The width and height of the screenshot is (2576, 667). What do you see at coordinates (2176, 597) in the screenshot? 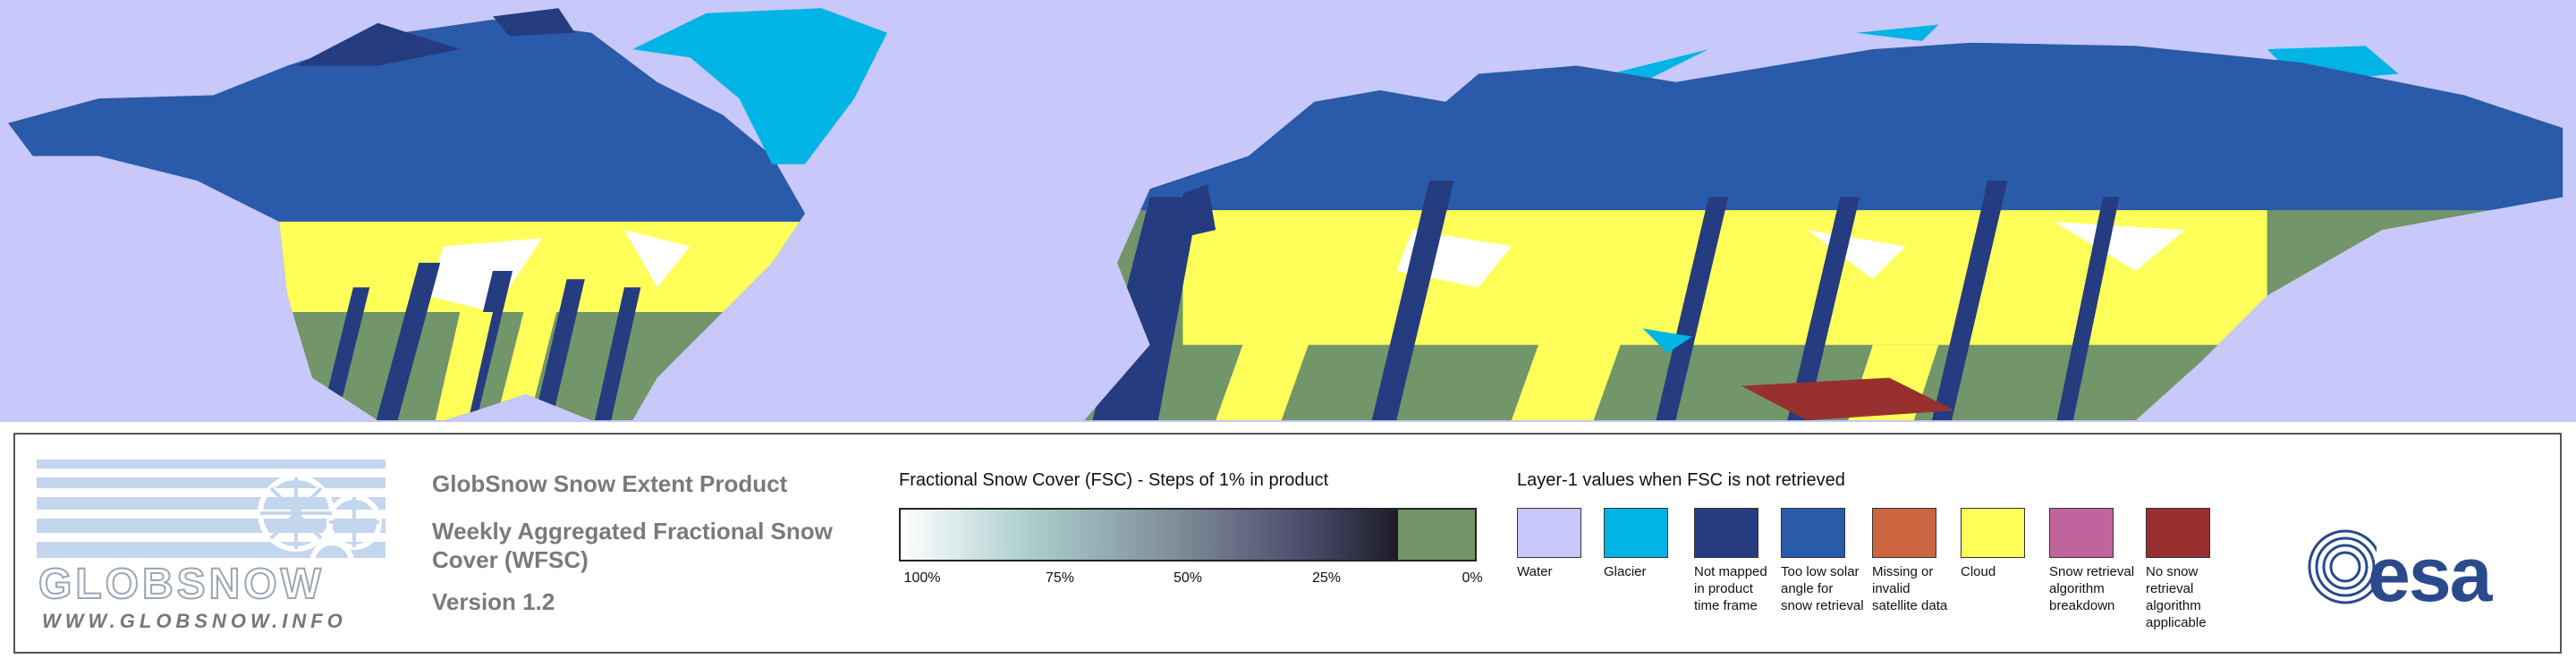
I see `legend-label: No snow retrieval algorithm applicable` at bounding box center [2176, 597].